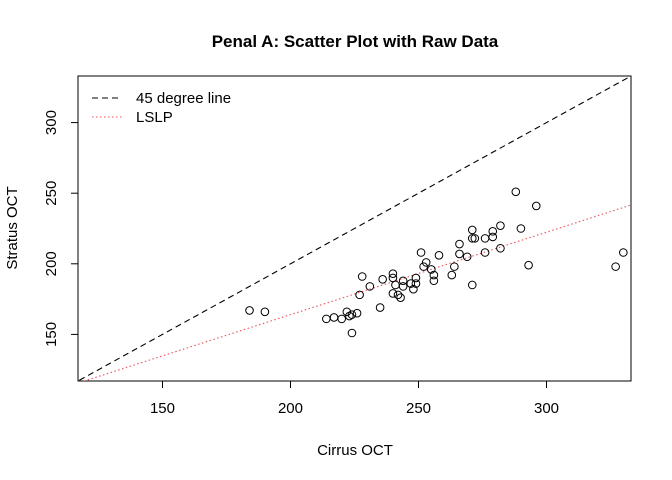  I want to click on y-axis: 150 200 250 300, so click(61, 228).